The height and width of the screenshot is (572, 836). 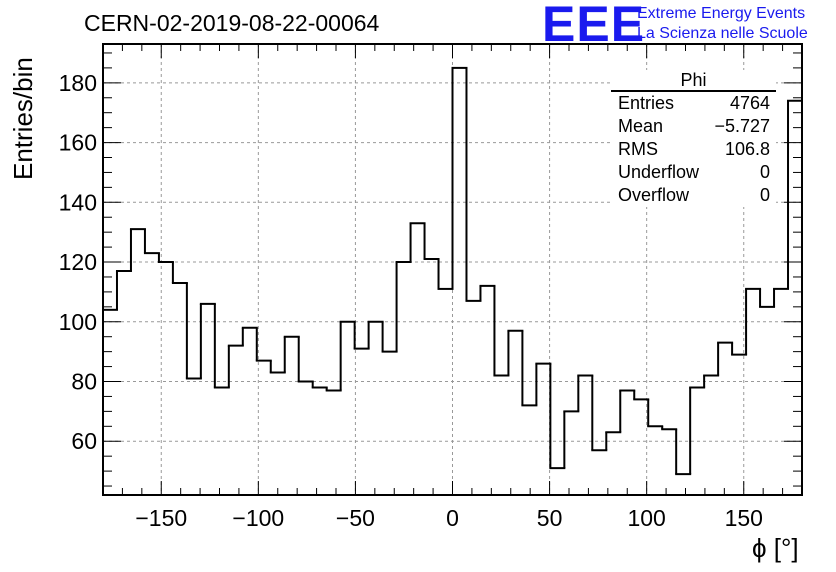 I want to click on y-tick-label: 60, so click(x=84, y=441).